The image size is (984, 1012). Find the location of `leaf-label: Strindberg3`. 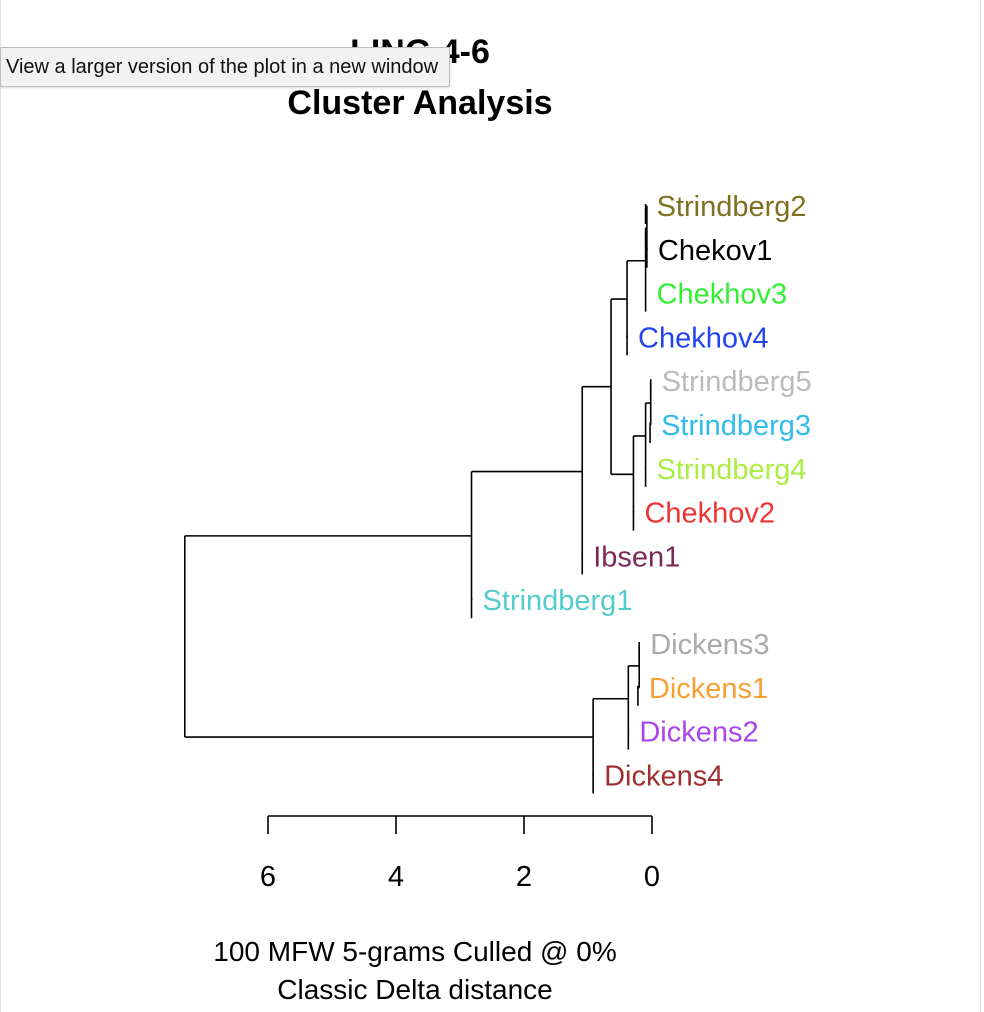

leaf-label: Strindberg3 is located at coordinates (736, 426).